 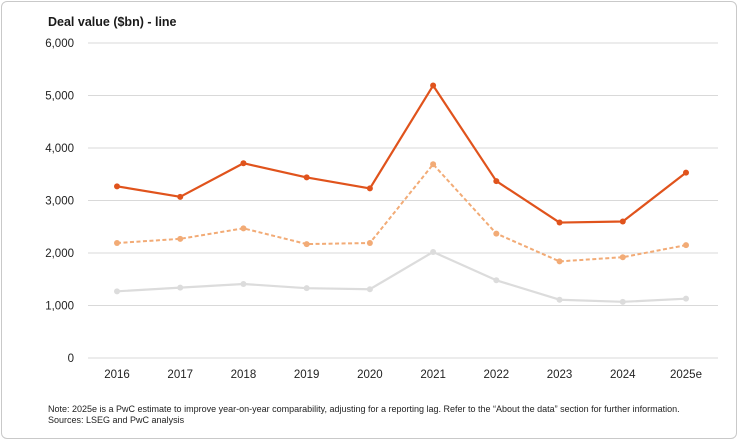 I want to click on x-tick-label: 2020, so click(x=370, y=375).